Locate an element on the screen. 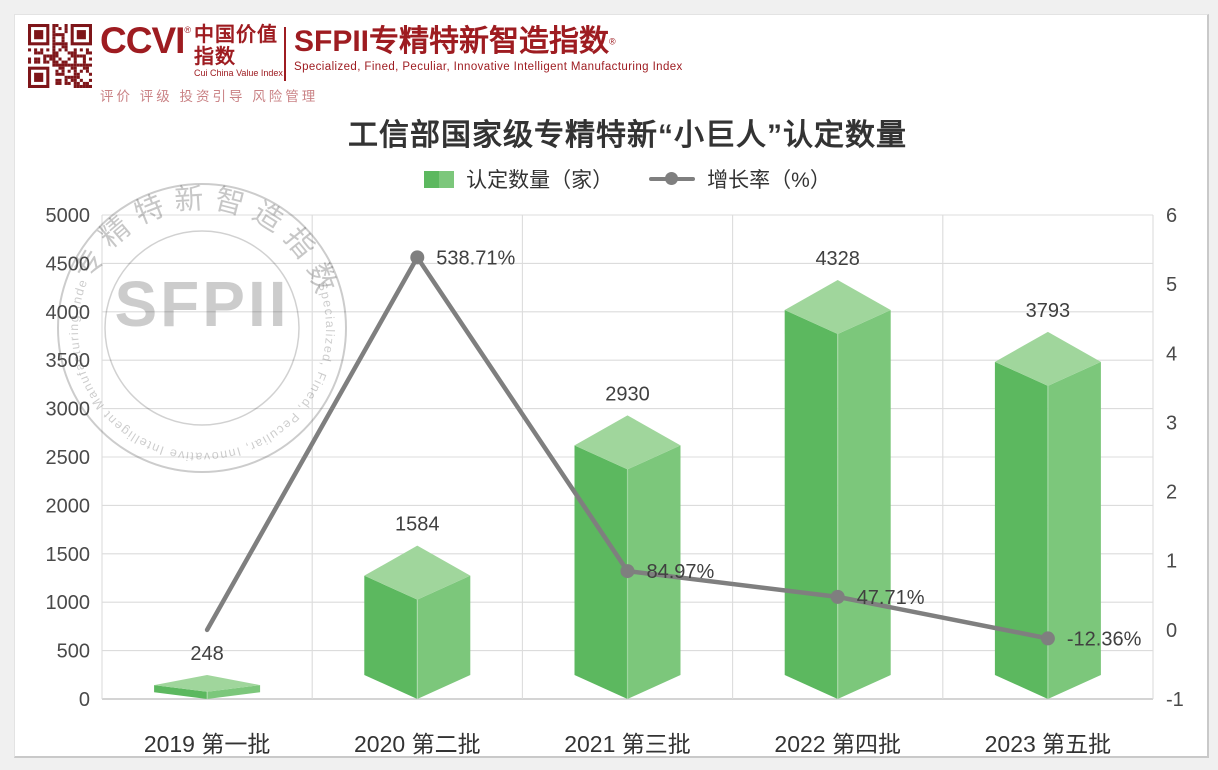 The image size is (1218, 770). right-axis-tick: -1 is located at coordinates (1175, 700).